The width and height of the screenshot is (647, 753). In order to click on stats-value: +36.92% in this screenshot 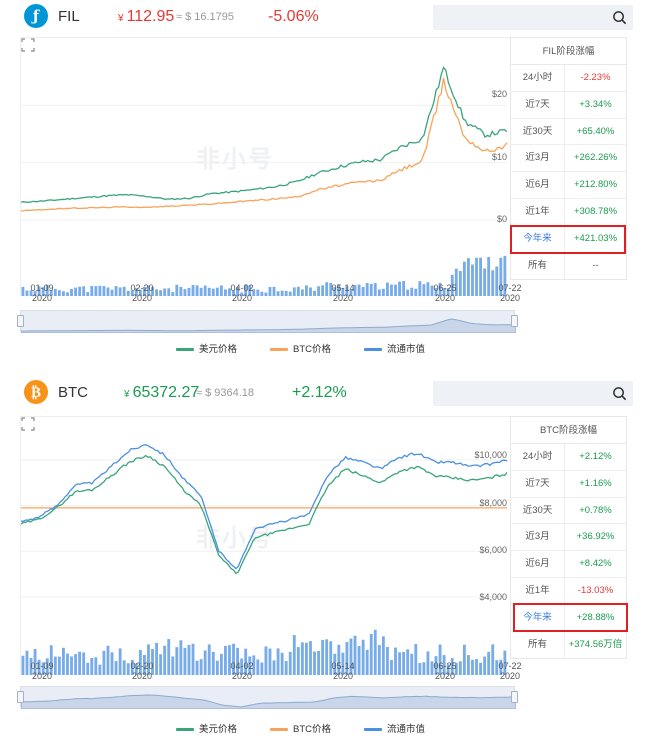, I will do `click(595, 537)`.